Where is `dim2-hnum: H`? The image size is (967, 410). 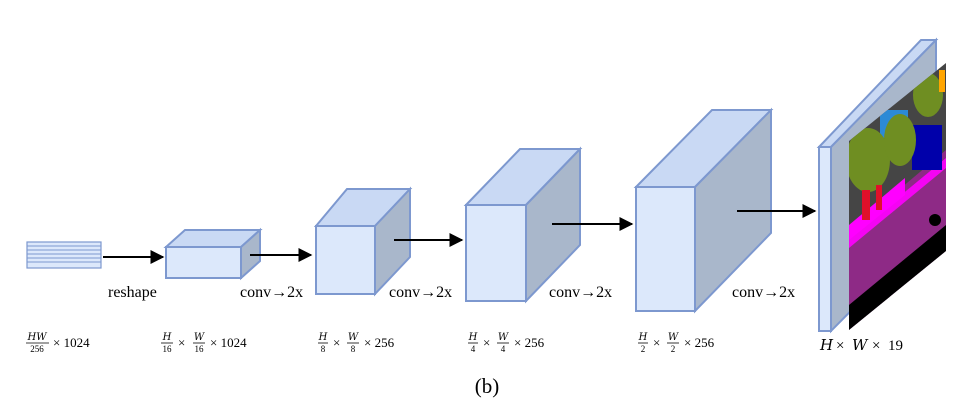
dim2-hnum: H is located at coordinates (323, 337).